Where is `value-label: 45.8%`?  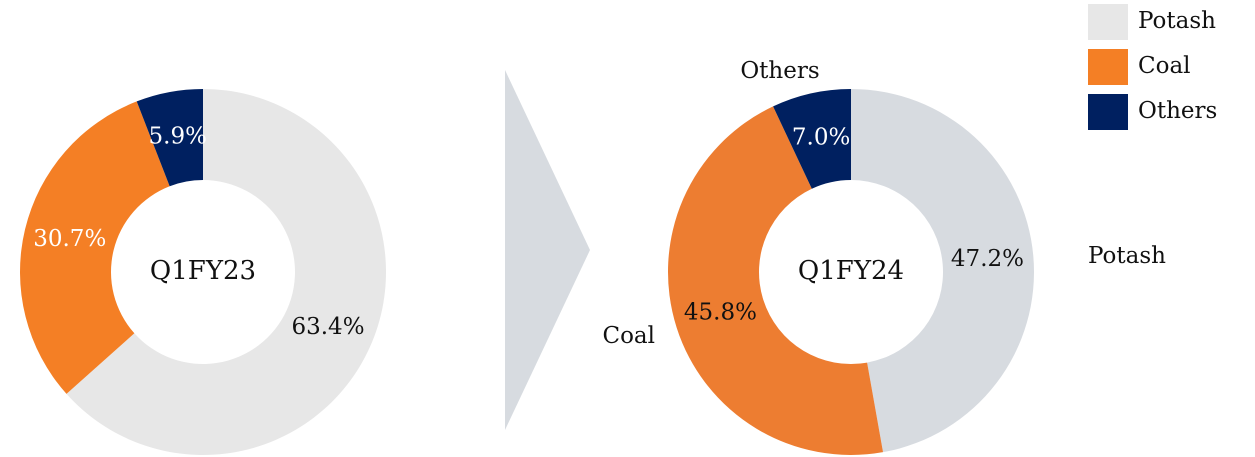 value-label: 45.8% is located at coordinates (720, 313).